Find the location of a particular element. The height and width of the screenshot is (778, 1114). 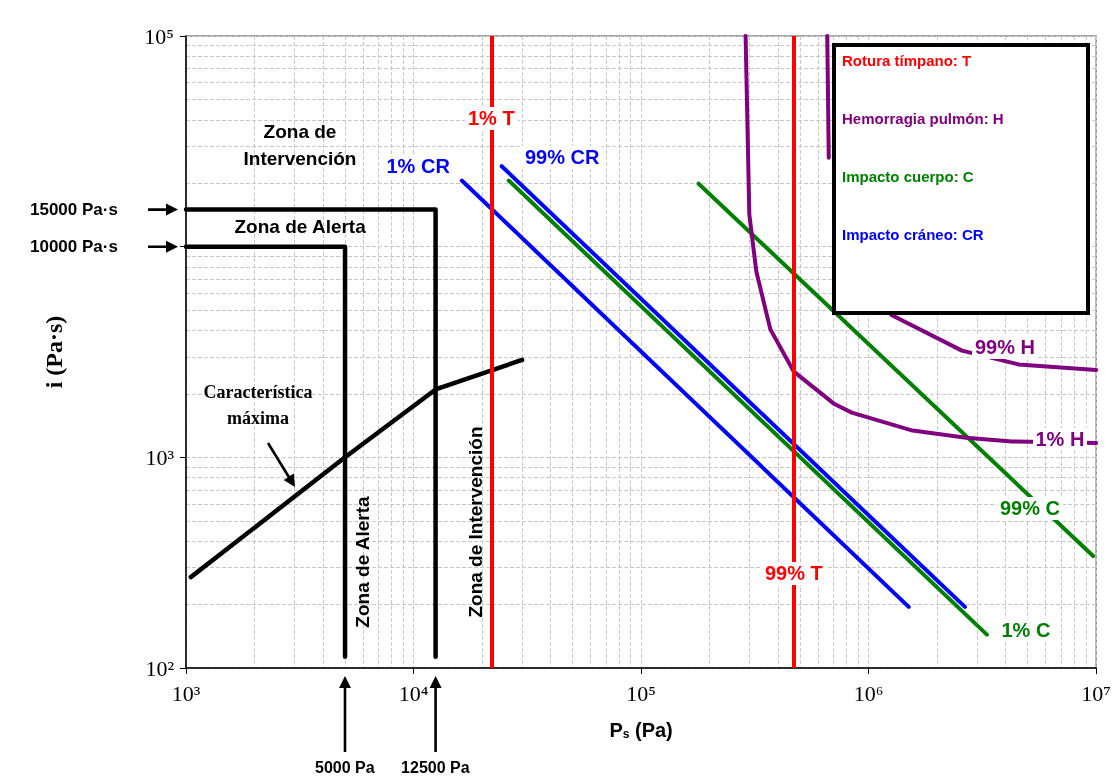

series-label: 1% C is located at coordinates (1026, 630).